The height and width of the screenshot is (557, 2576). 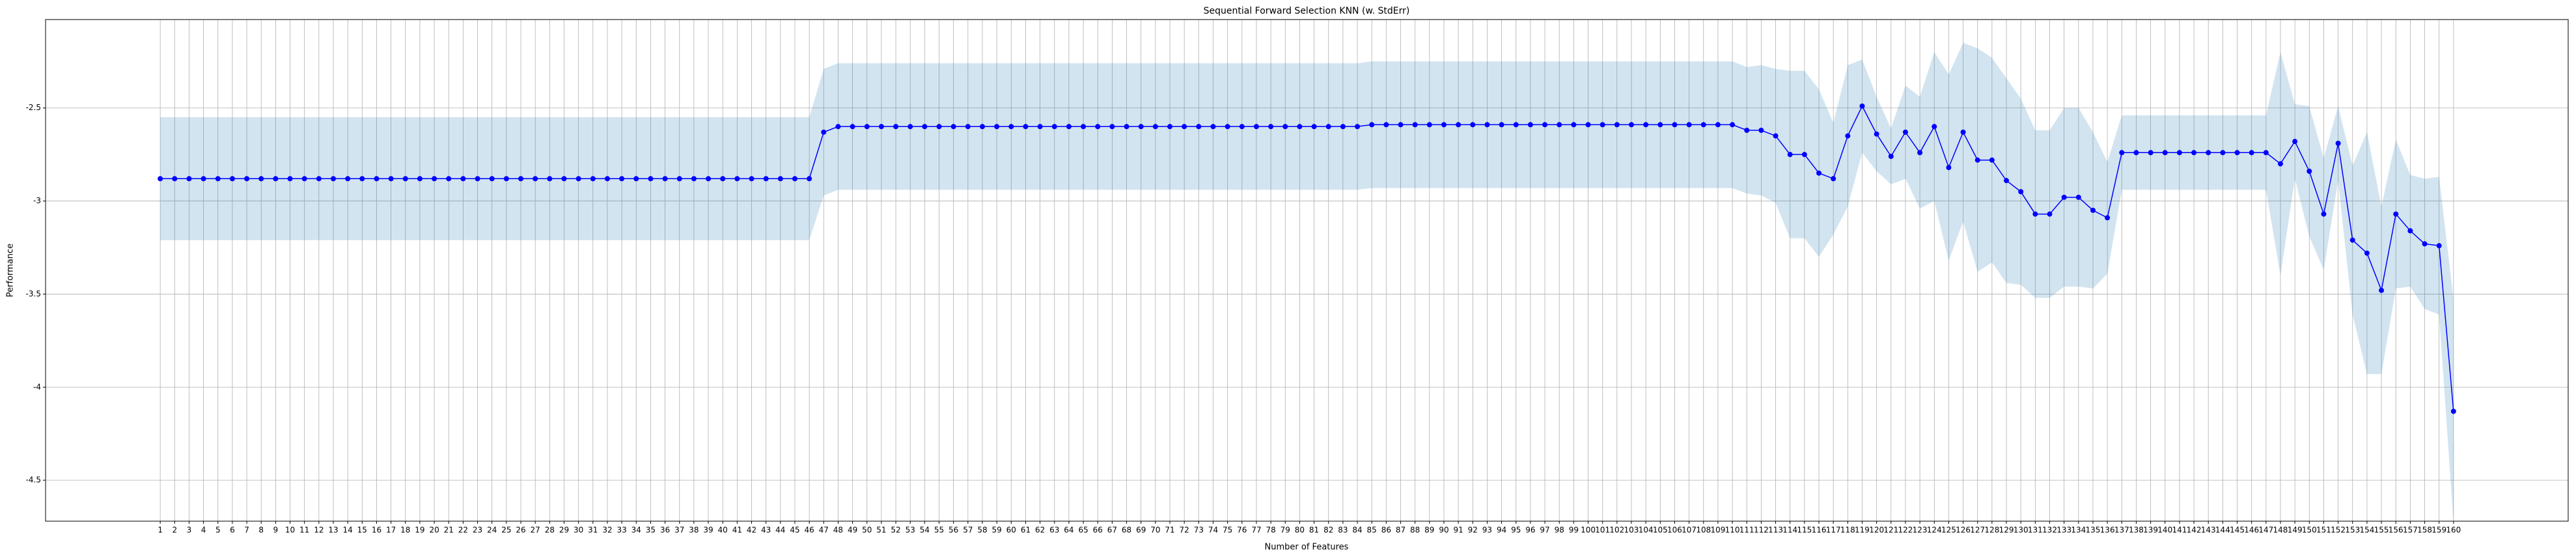 I want to click on x-tick-label: 128, so click(x=1991, y=530).